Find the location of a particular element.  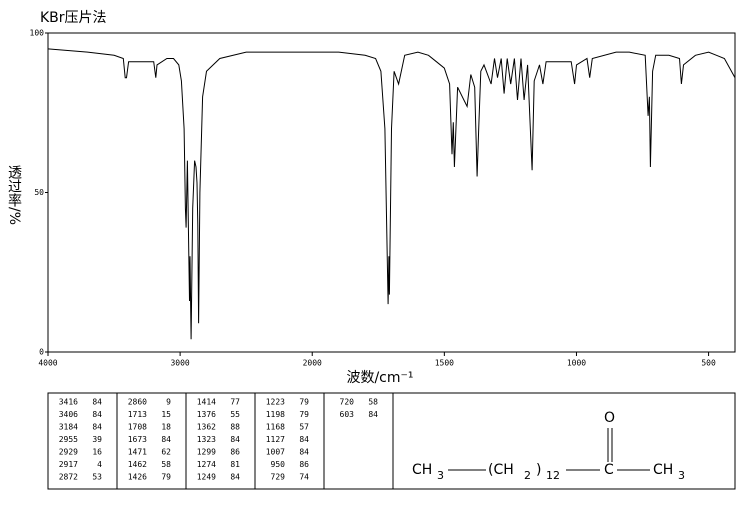

peak-wavenumber: 1462 is located at coordinates (137, 464).